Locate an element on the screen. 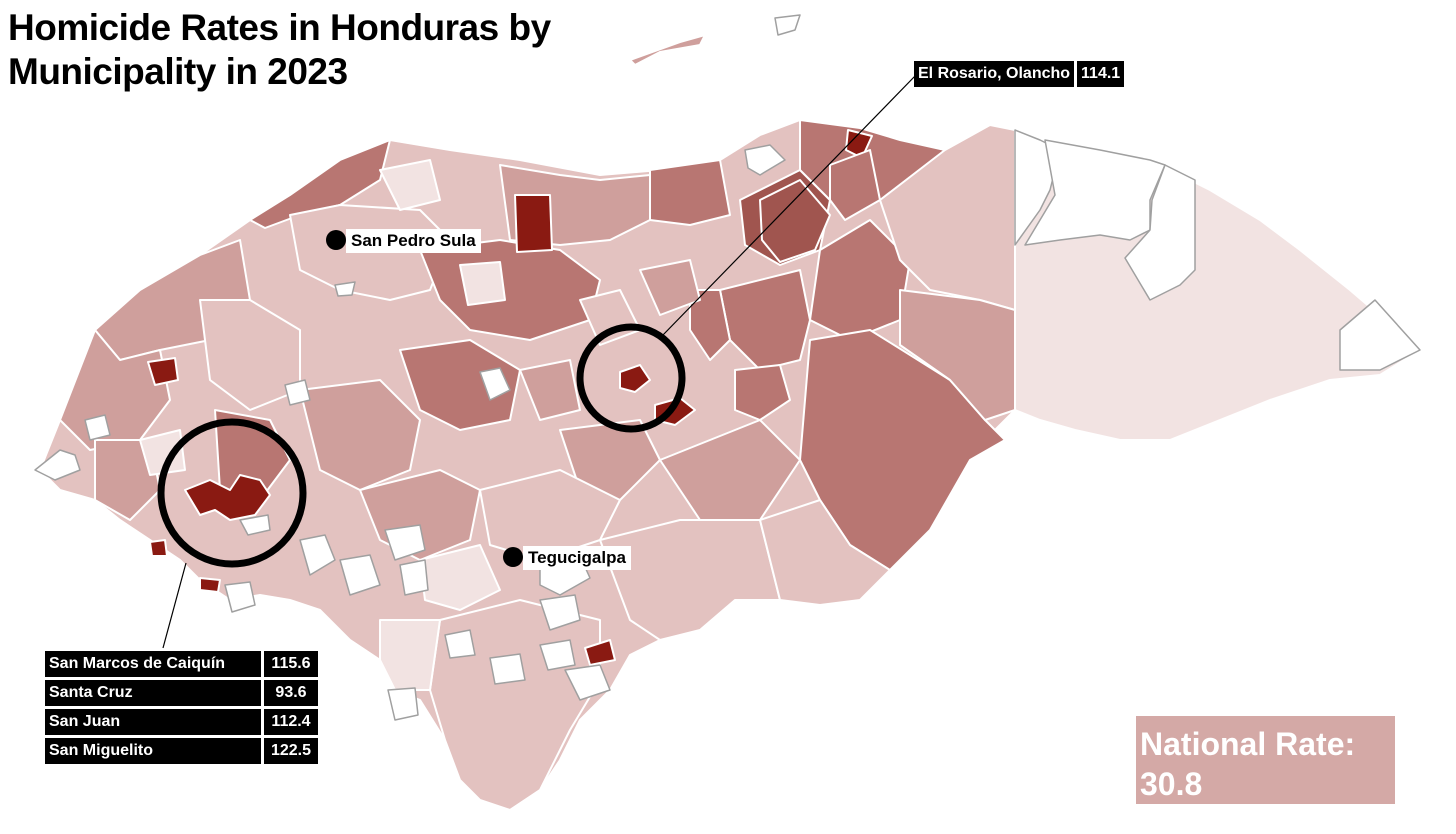 Image resolution: width=1456 pixels, height=834 pixels. callout-row: San Miguelito 122.5 is located at coordinates (181, 751).